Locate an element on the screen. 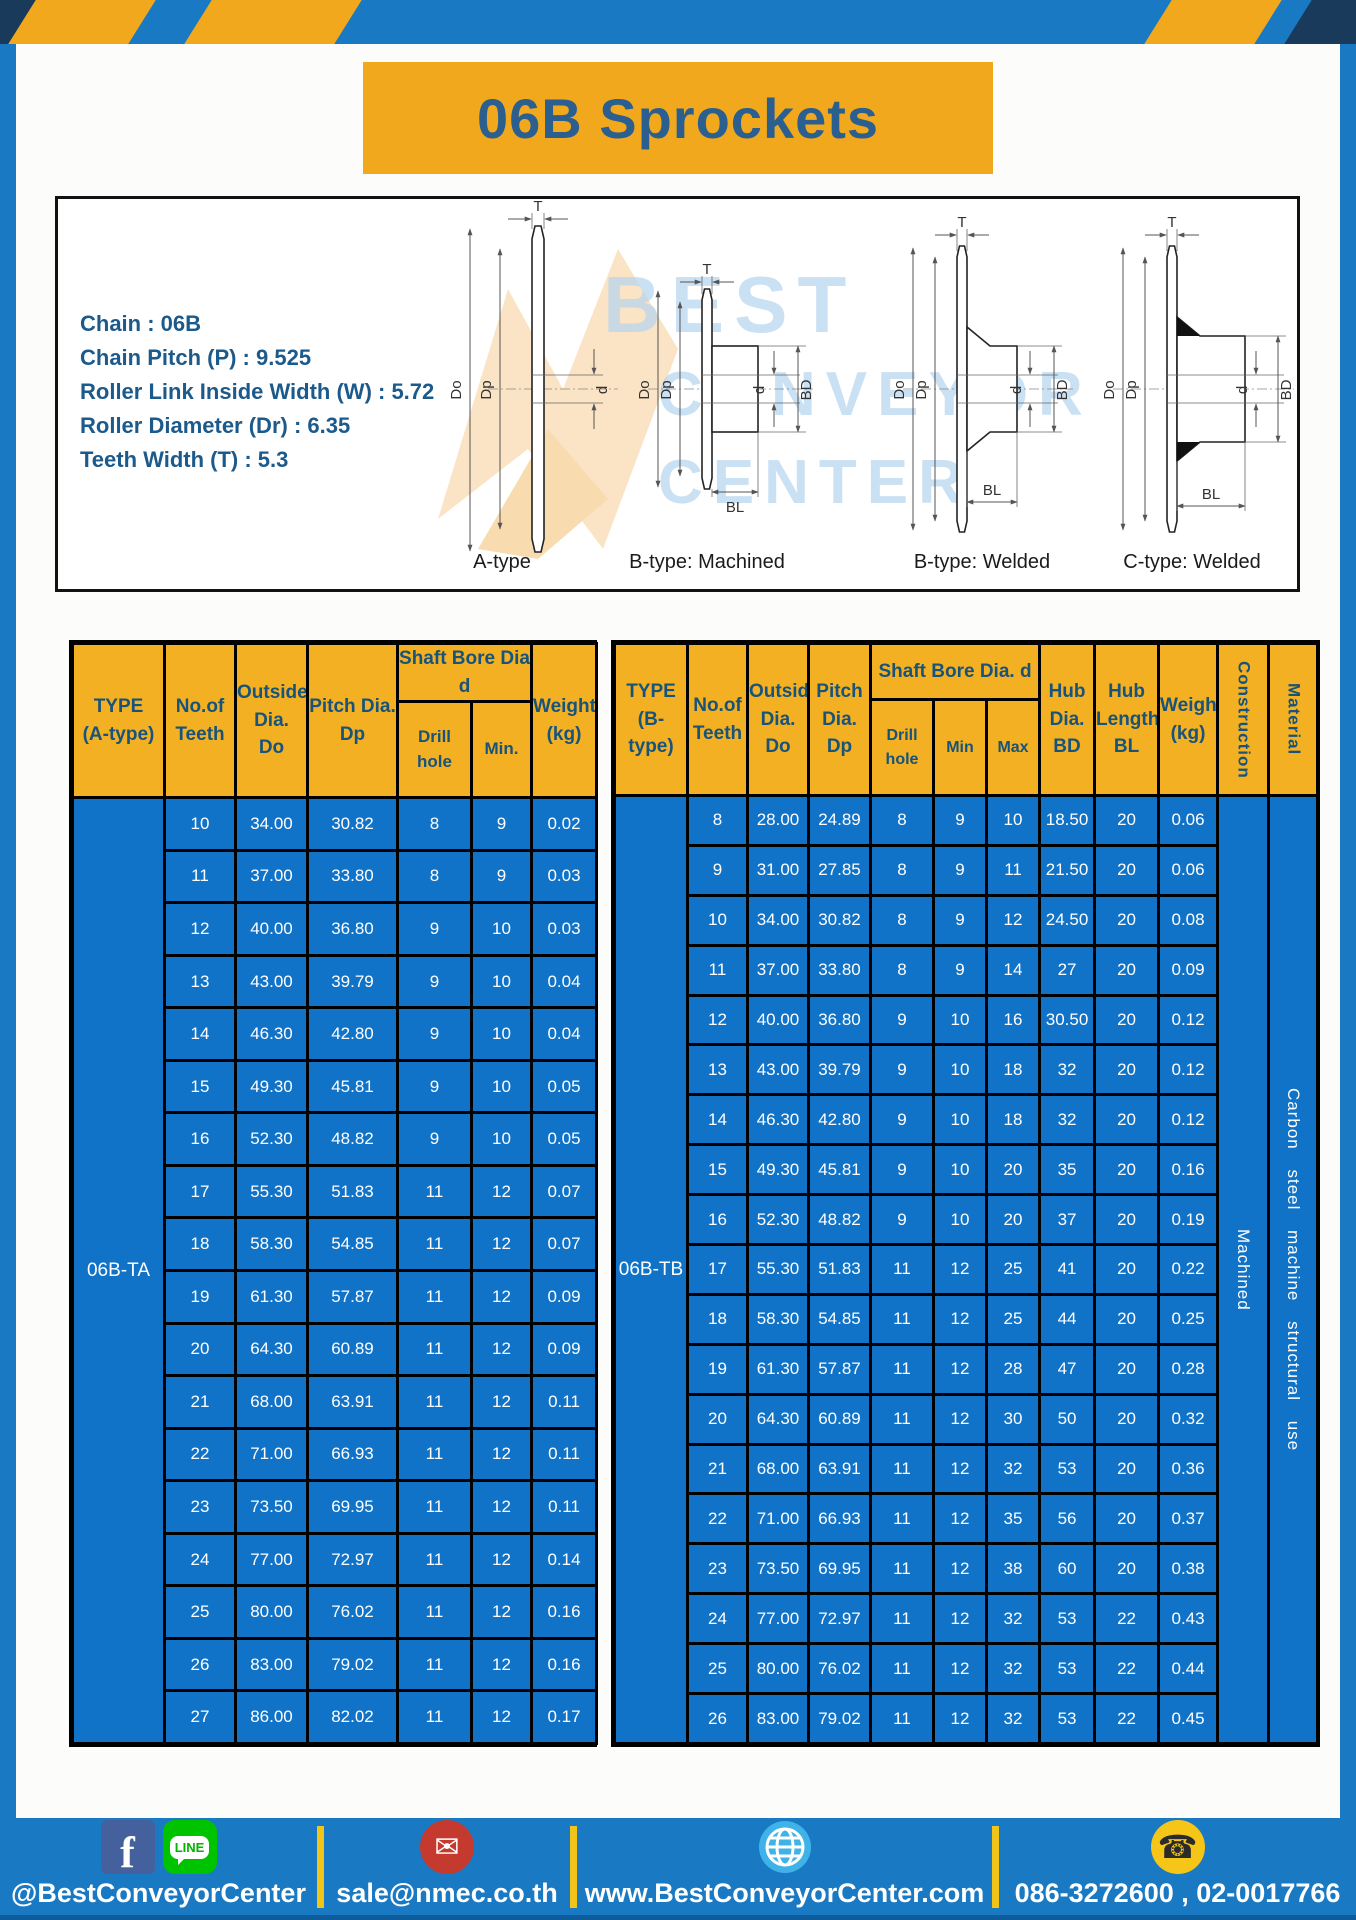 The height and width of the screenshot is (1920, 1356). table-cell: 0.07 is located at coordinates (564, 1191).